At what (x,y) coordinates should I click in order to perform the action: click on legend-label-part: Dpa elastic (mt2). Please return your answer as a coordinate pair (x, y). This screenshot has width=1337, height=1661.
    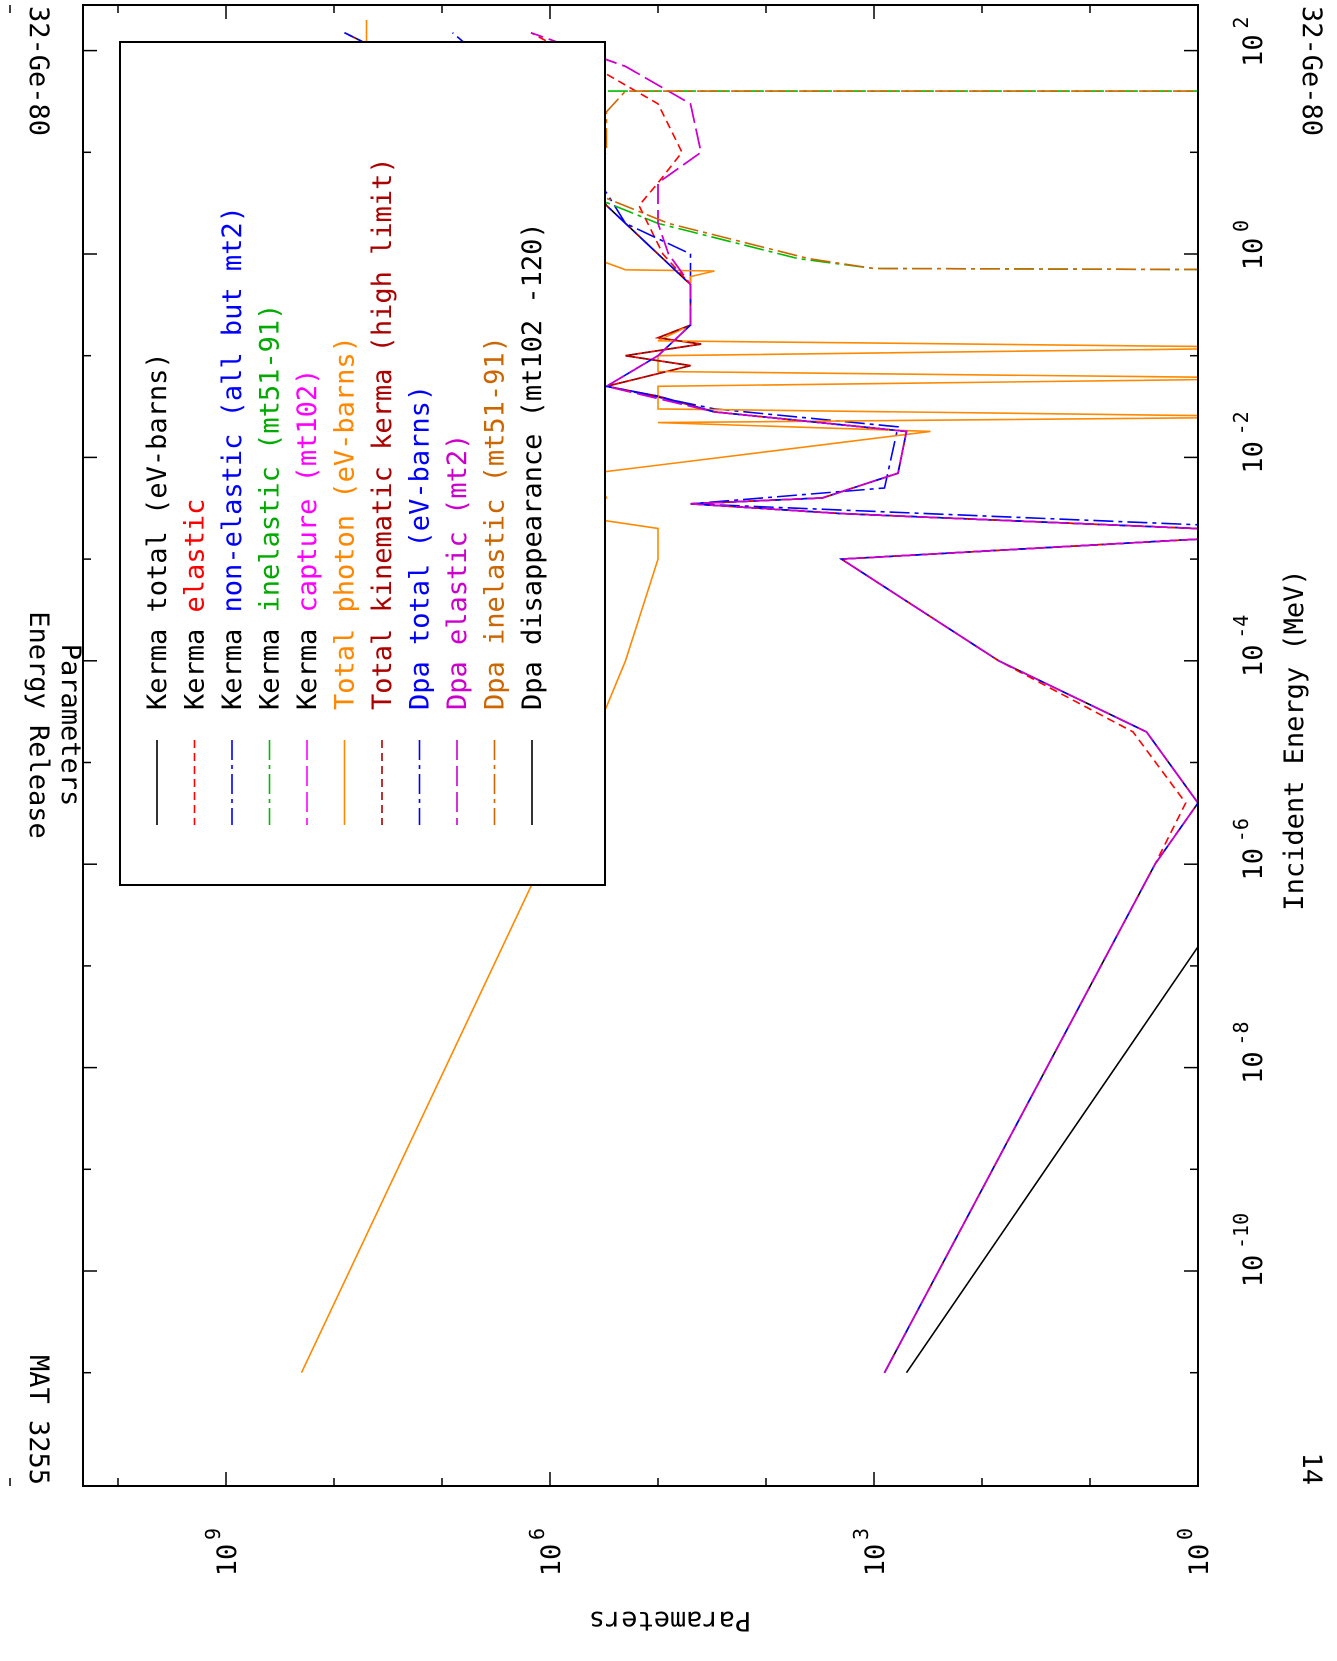
    Looking at the image, I should click on (457, 572).